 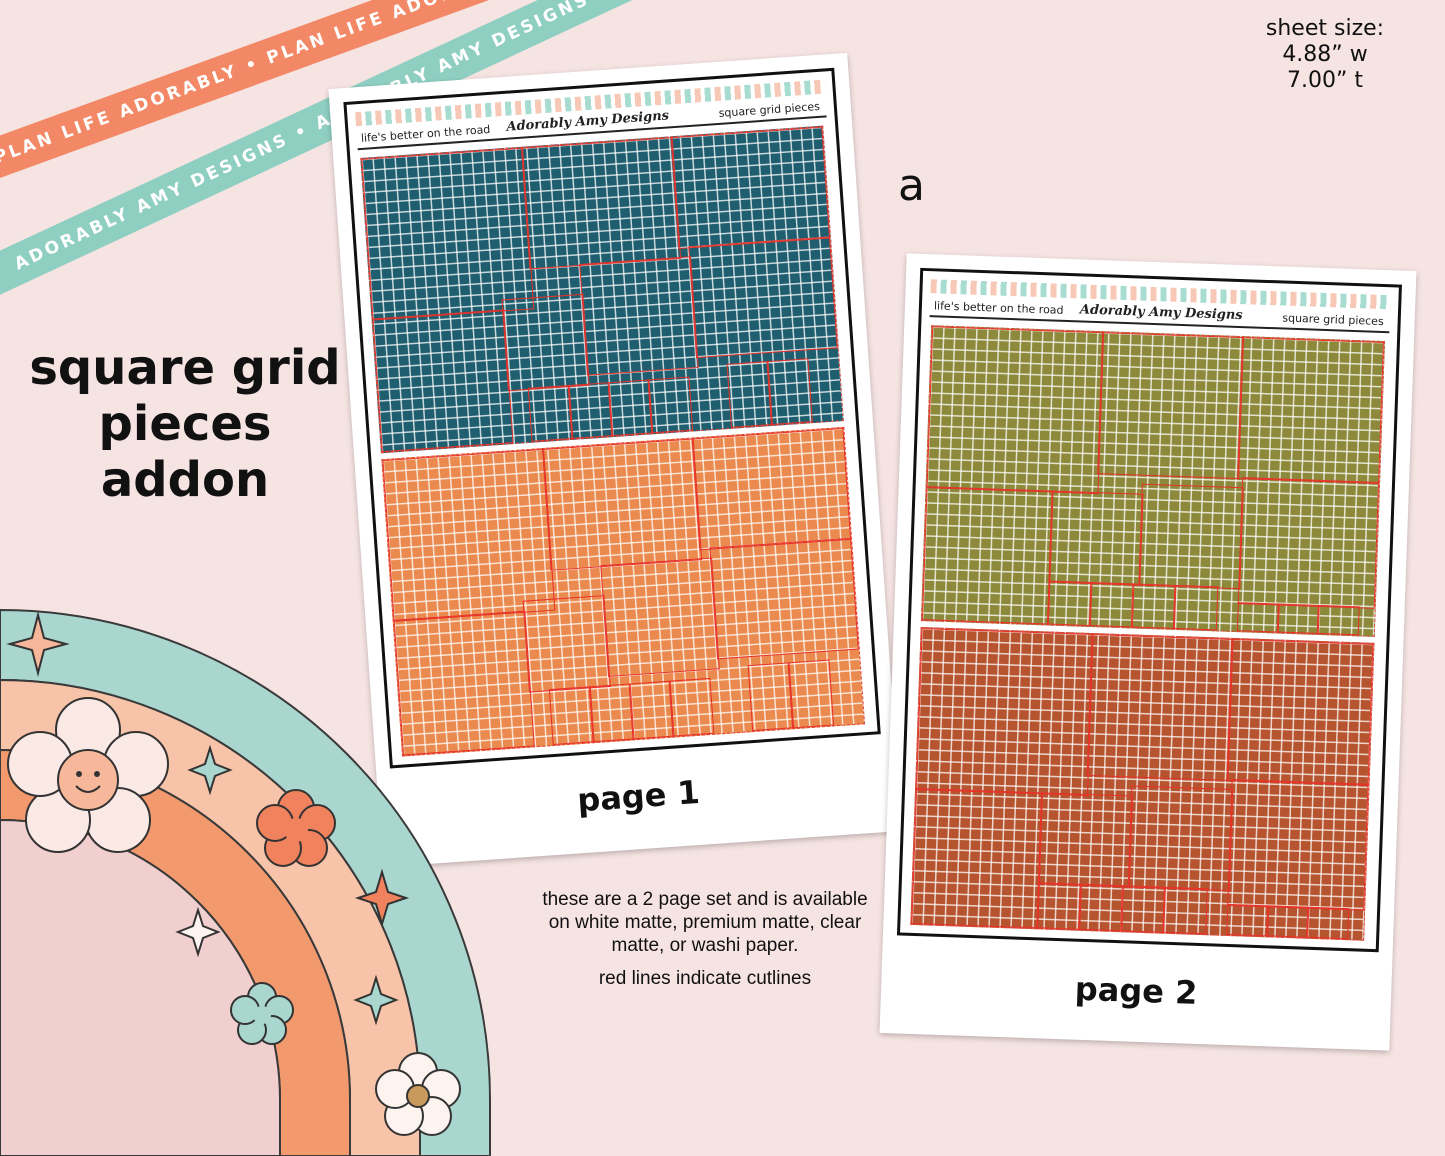 I want to click on title-line-2: pieces, so click(x=185, y=424).